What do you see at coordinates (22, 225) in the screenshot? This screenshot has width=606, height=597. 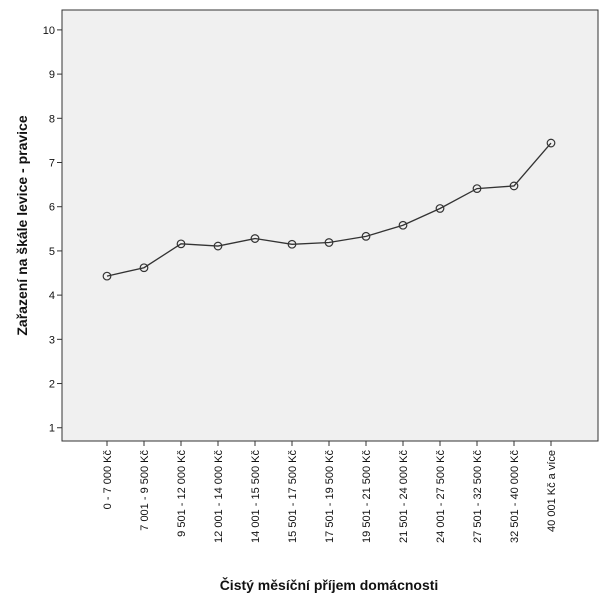 I see `y-axis-title: Zařazení na škále levice - pravice` at bounding box center [22, 225].